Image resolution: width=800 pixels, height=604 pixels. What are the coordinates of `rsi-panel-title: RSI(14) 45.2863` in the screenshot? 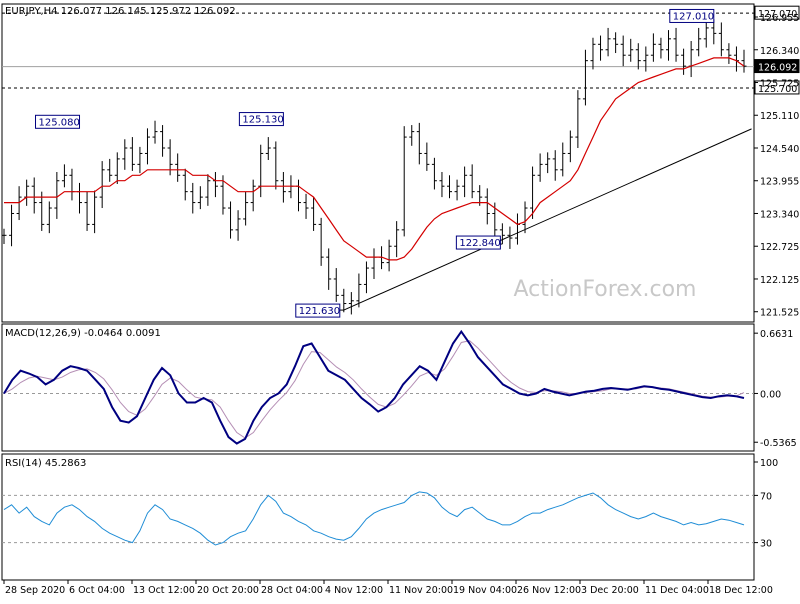 It's located at (45, 463).